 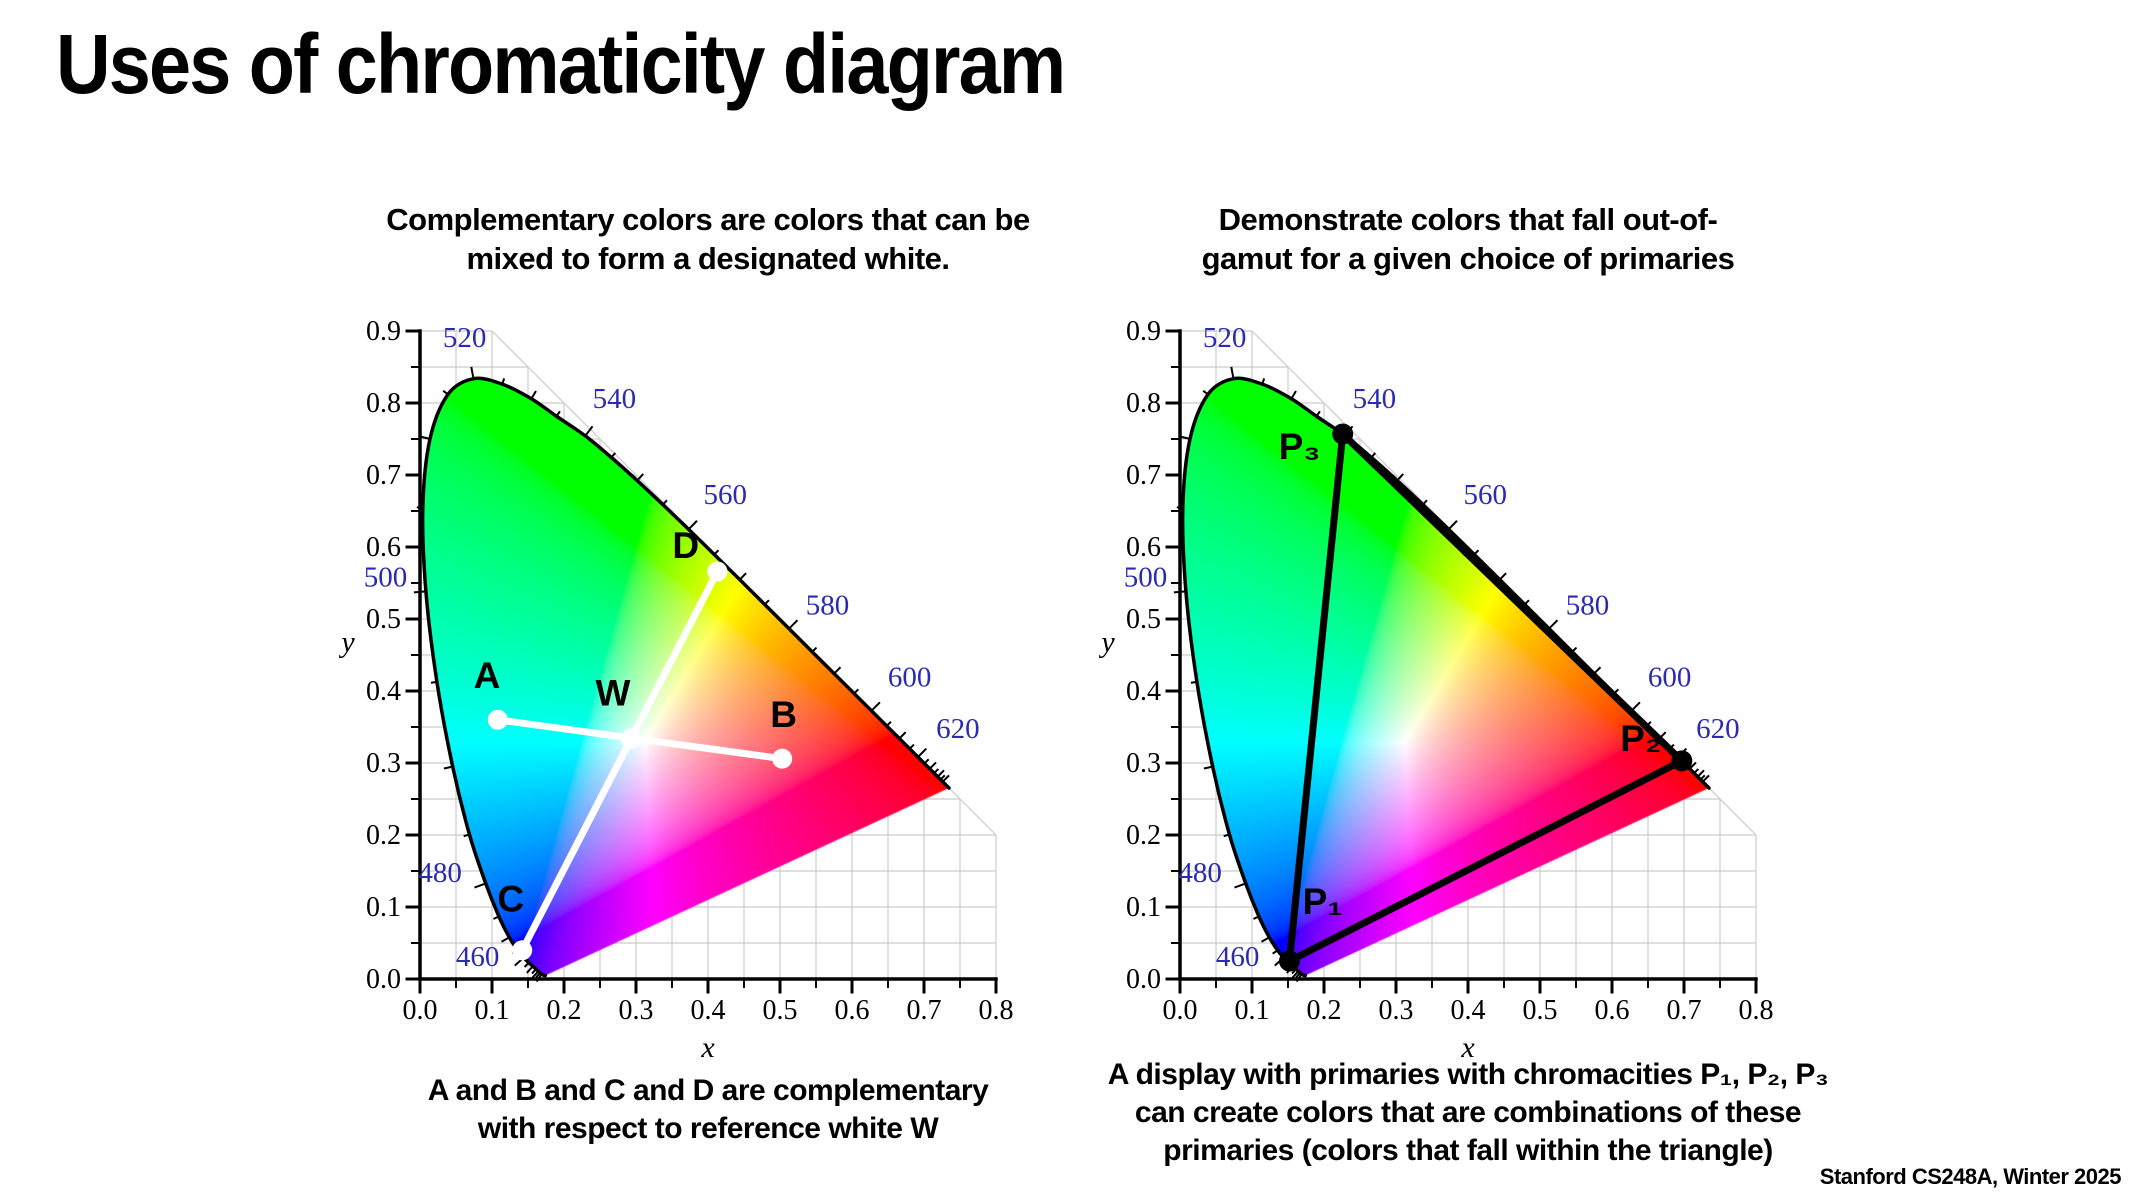 What do you see at coordinates (1143, 691) in the screenshot?
I see `y-tick-label: 0.4` at bounding box center [1143, 691].